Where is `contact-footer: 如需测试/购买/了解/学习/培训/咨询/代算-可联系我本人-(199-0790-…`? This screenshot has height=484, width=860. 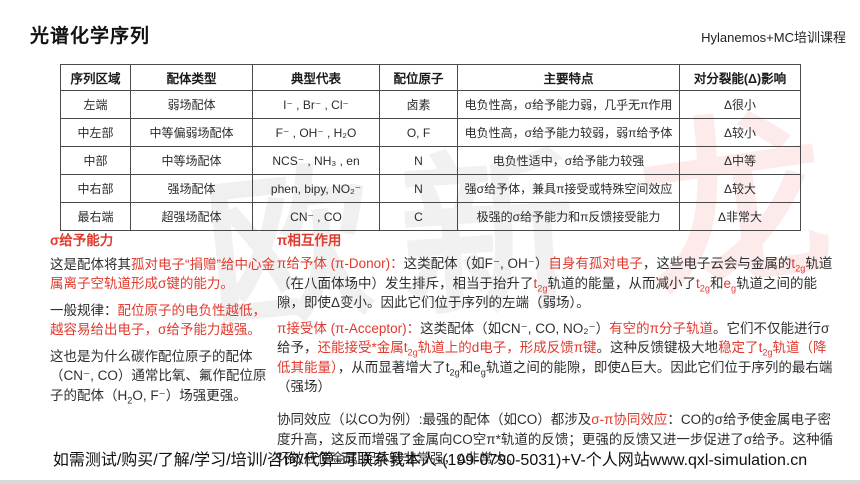
contact-footer: 如需测试/购买/了解/学习/培训/咨询/代算-可联系我本人-(199-0790-… is located at coordinates (430, 460).